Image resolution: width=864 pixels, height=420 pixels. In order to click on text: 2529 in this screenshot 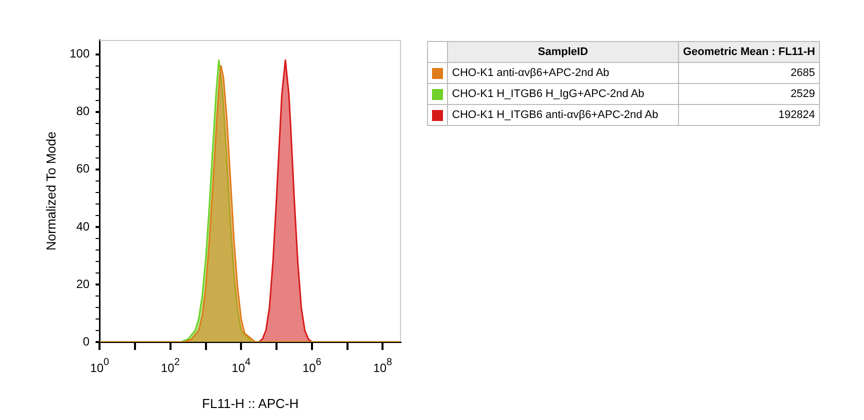, I will do `click(749, 94)`.